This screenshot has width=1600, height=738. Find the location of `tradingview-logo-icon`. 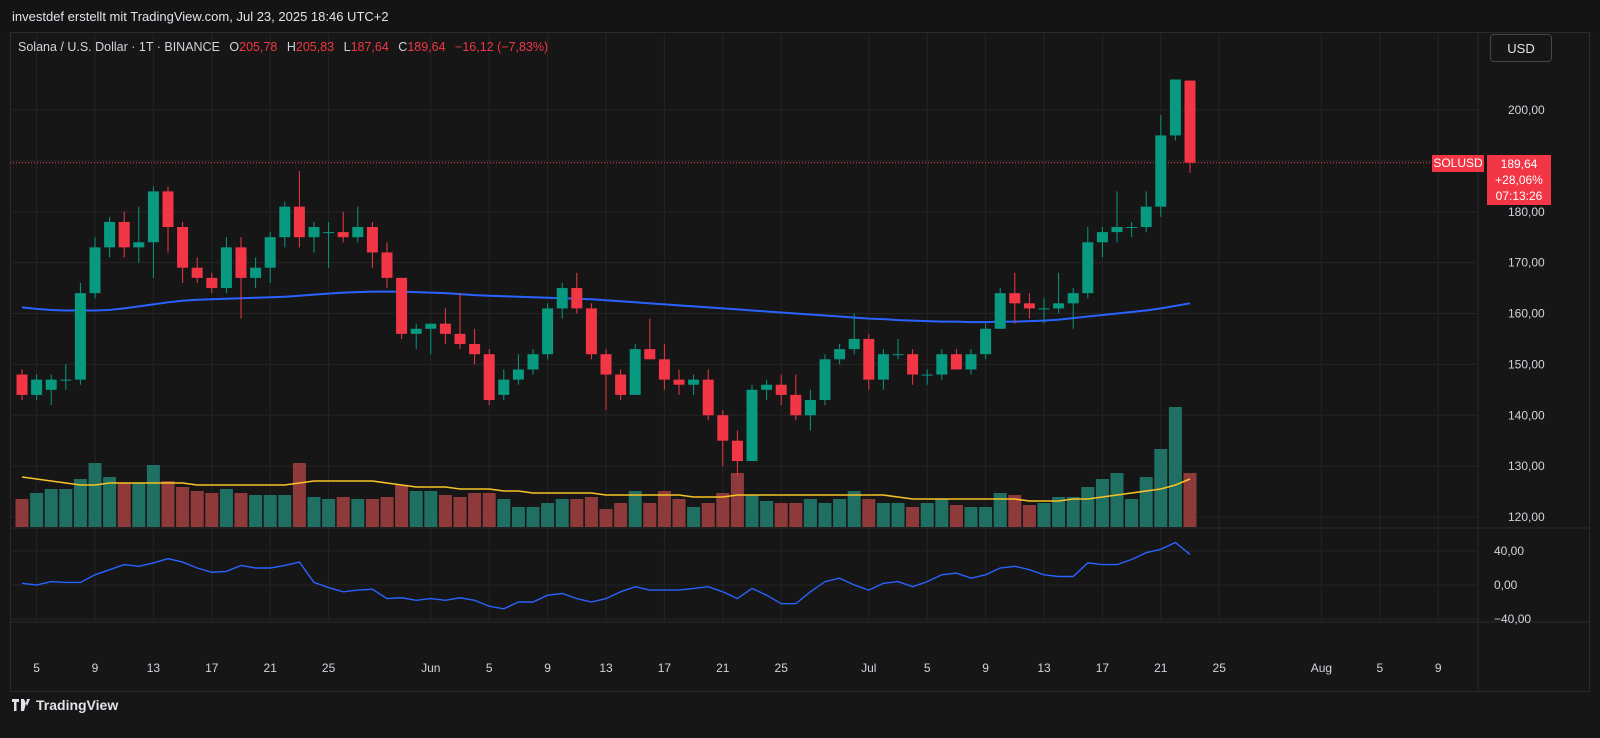

tradingview-logo-icon is located at coordinates (21, 705).